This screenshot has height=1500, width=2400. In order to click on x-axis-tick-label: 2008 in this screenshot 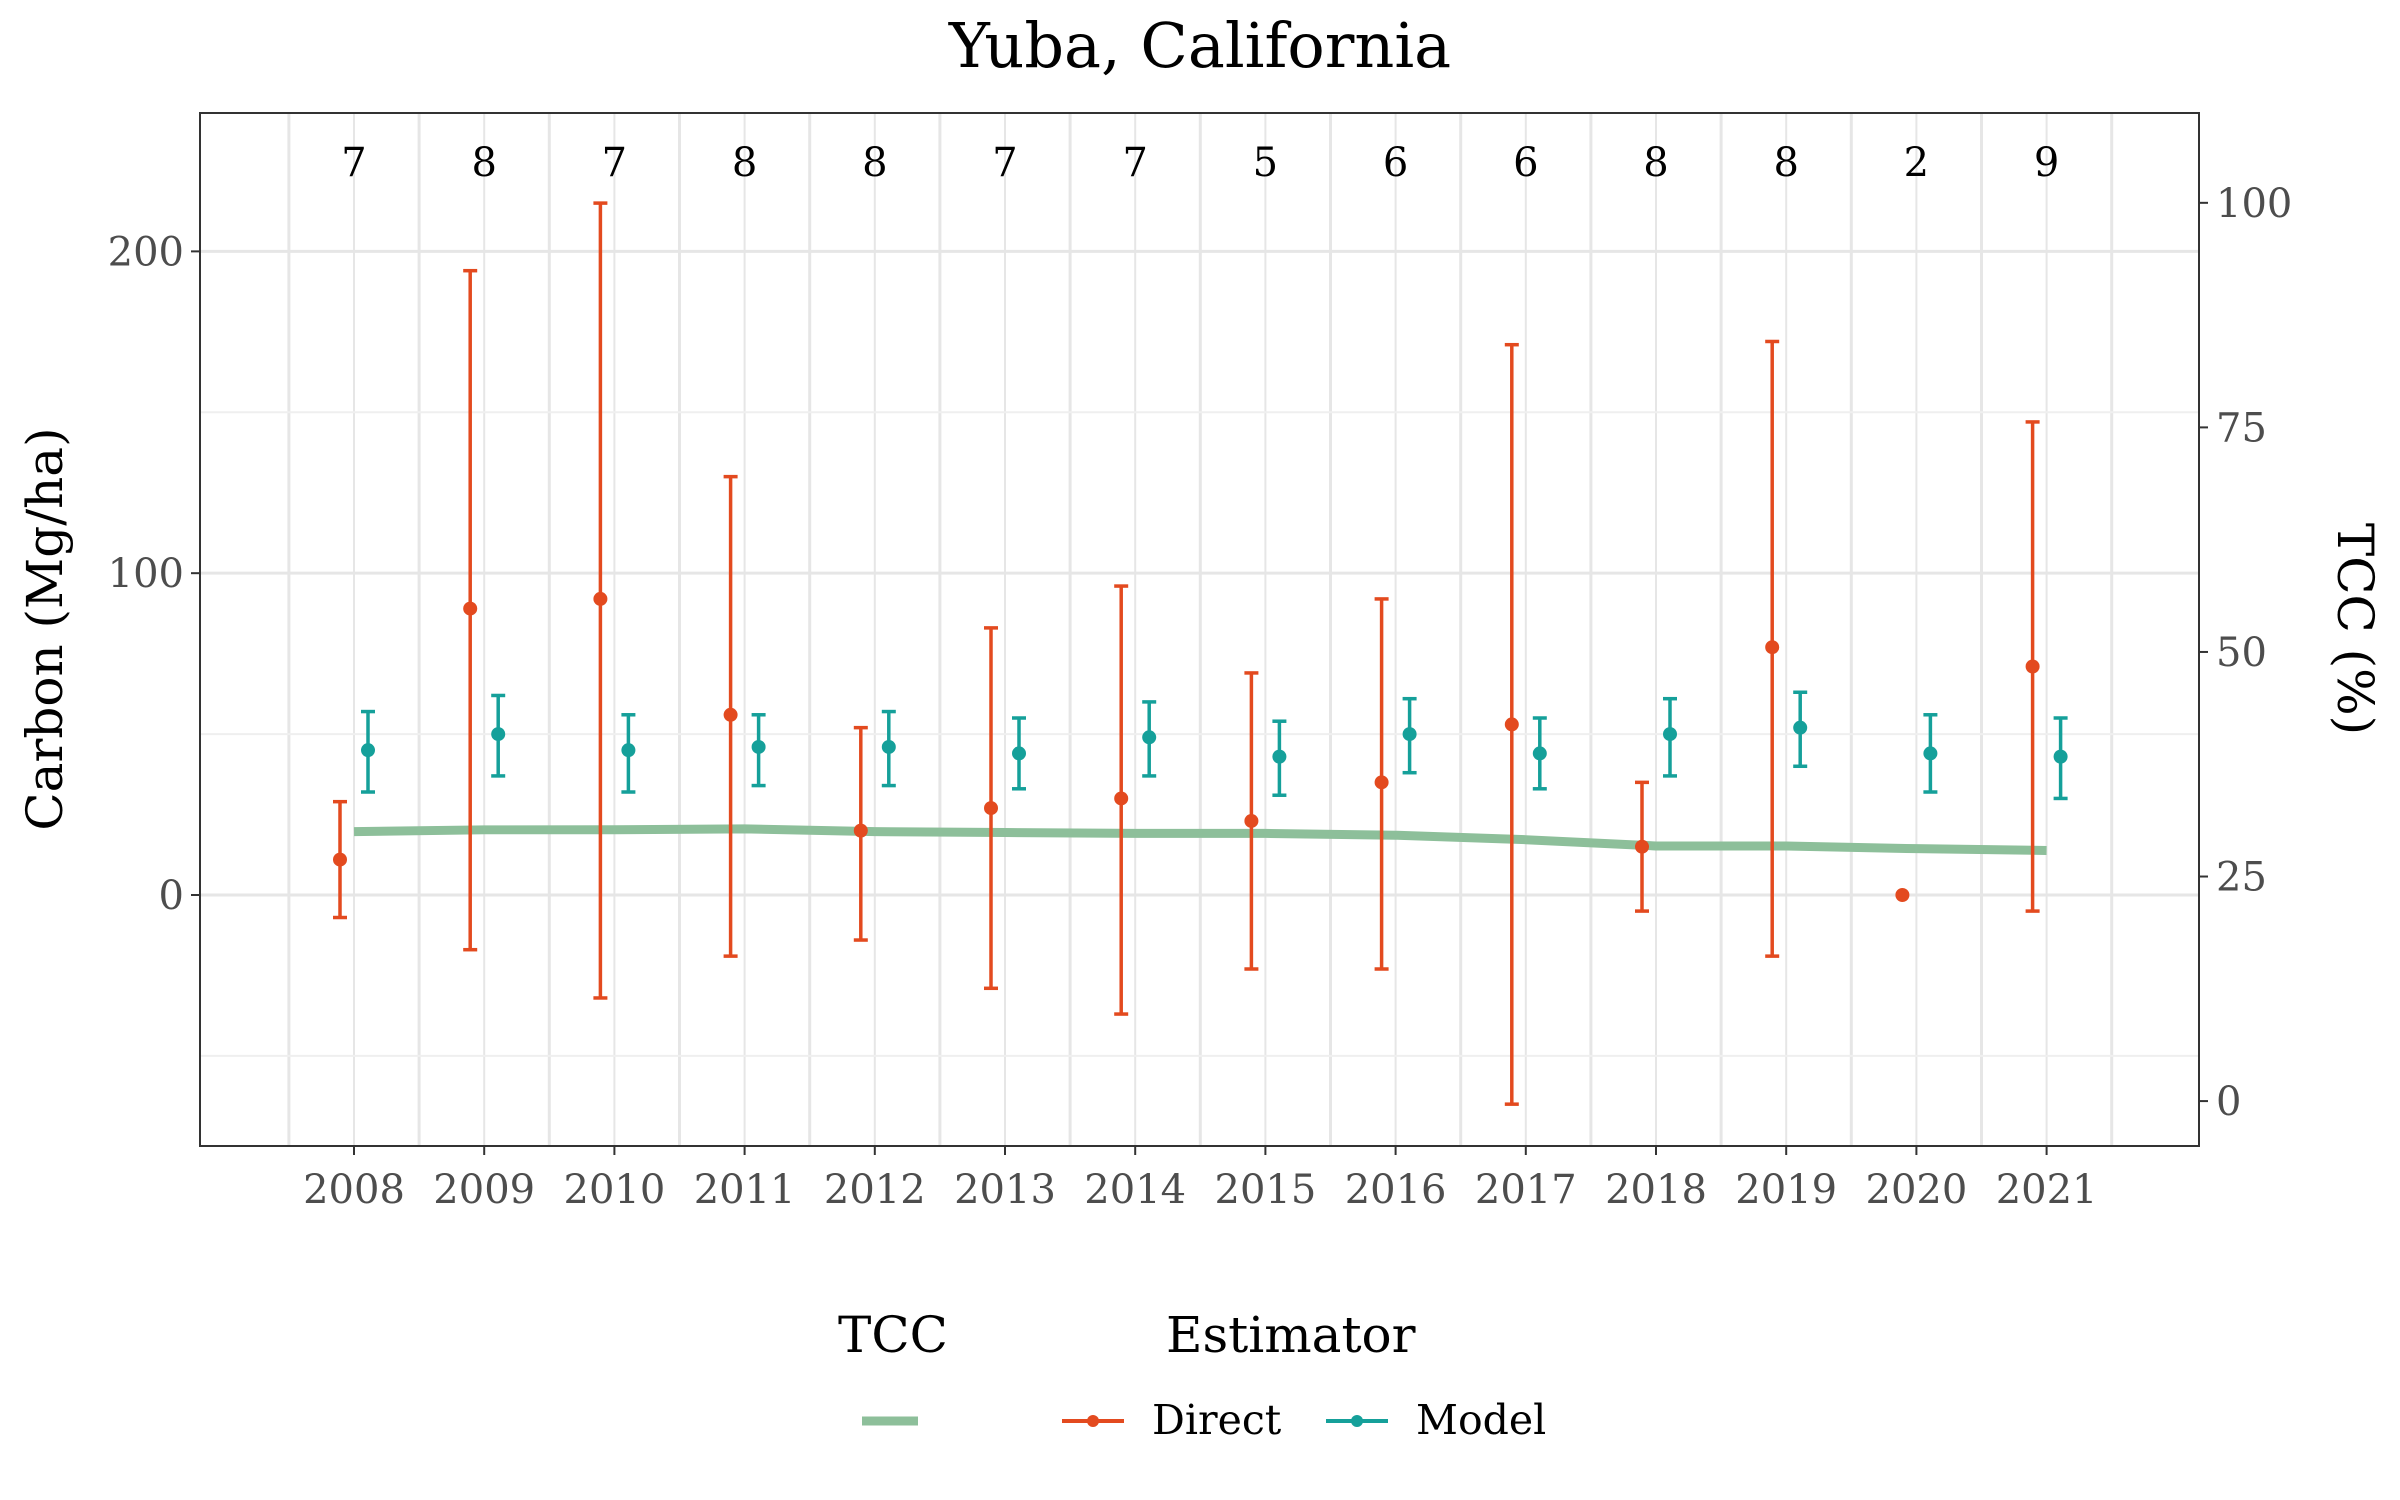, I will do `click(354, 1190)`.